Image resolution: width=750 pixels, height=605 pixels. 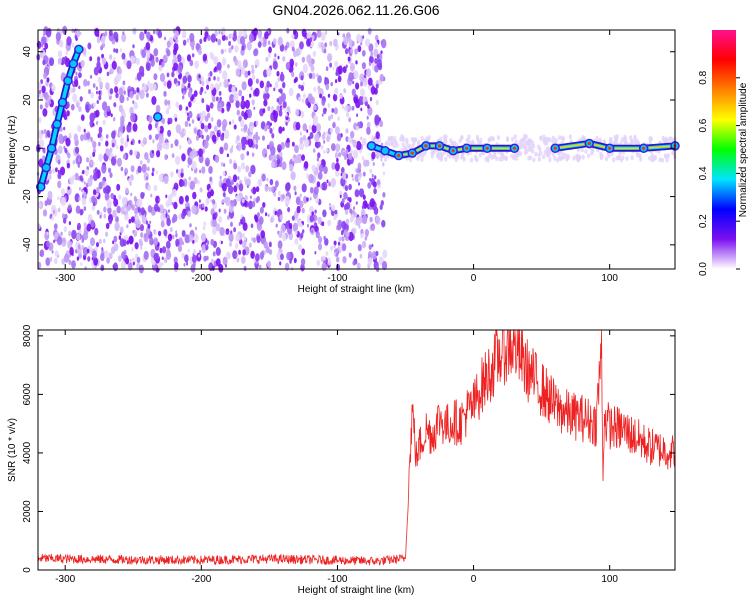 What do you see at coordinates (27, 244) in the screenshot?
I see `y-tick-label: -40` at bounding box center [27, 244].